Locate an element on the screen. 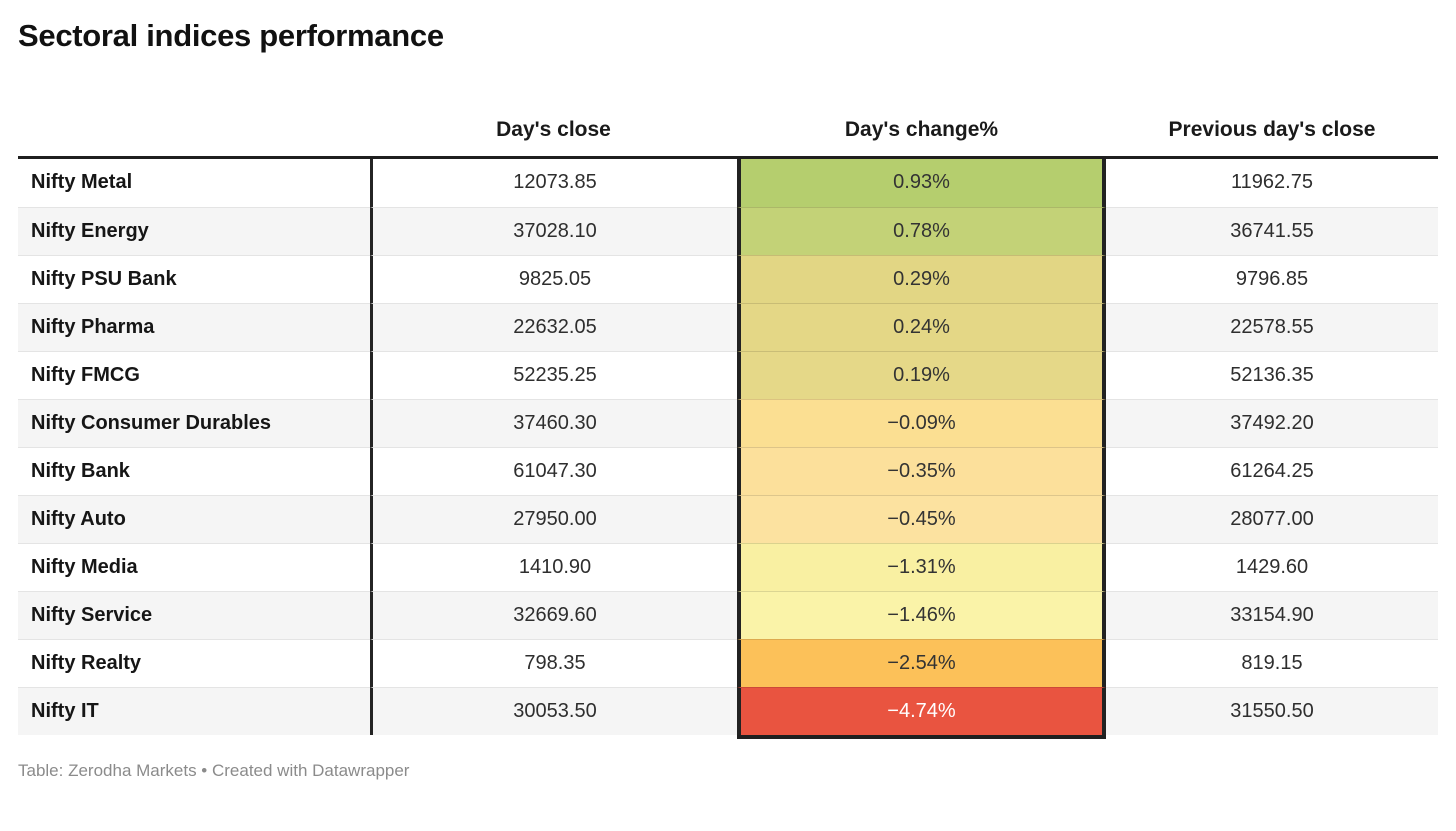 The height and width of the screenshot is (831, 1456). table-row-nifty-energy: Nifty Energy 37028.10 0.78% 36741.55 is located at coordinates (728, 230).